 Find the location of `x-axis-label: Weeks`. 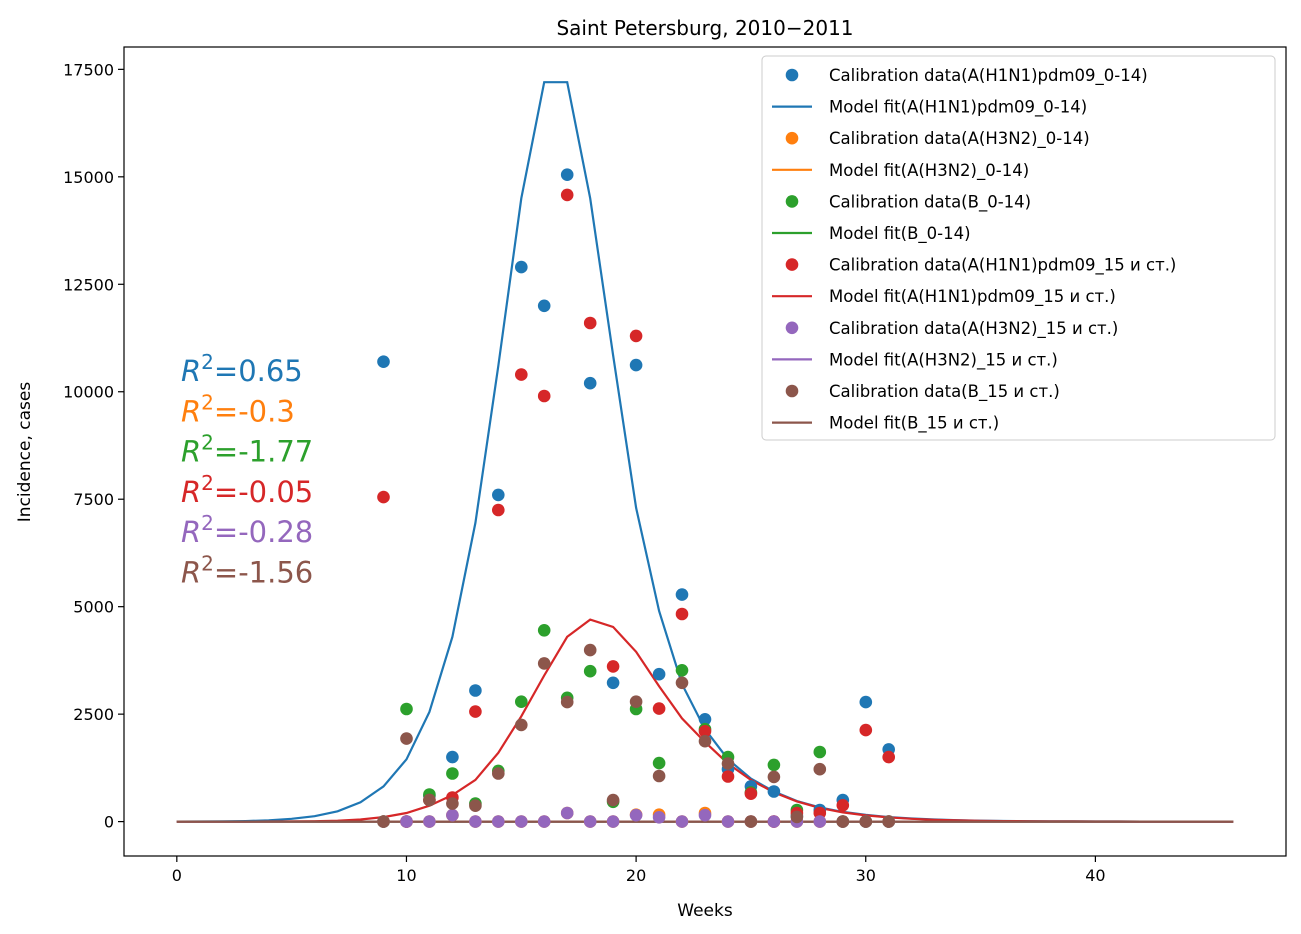

x-axis-label: Weeks is located at coordinates (705, 911).